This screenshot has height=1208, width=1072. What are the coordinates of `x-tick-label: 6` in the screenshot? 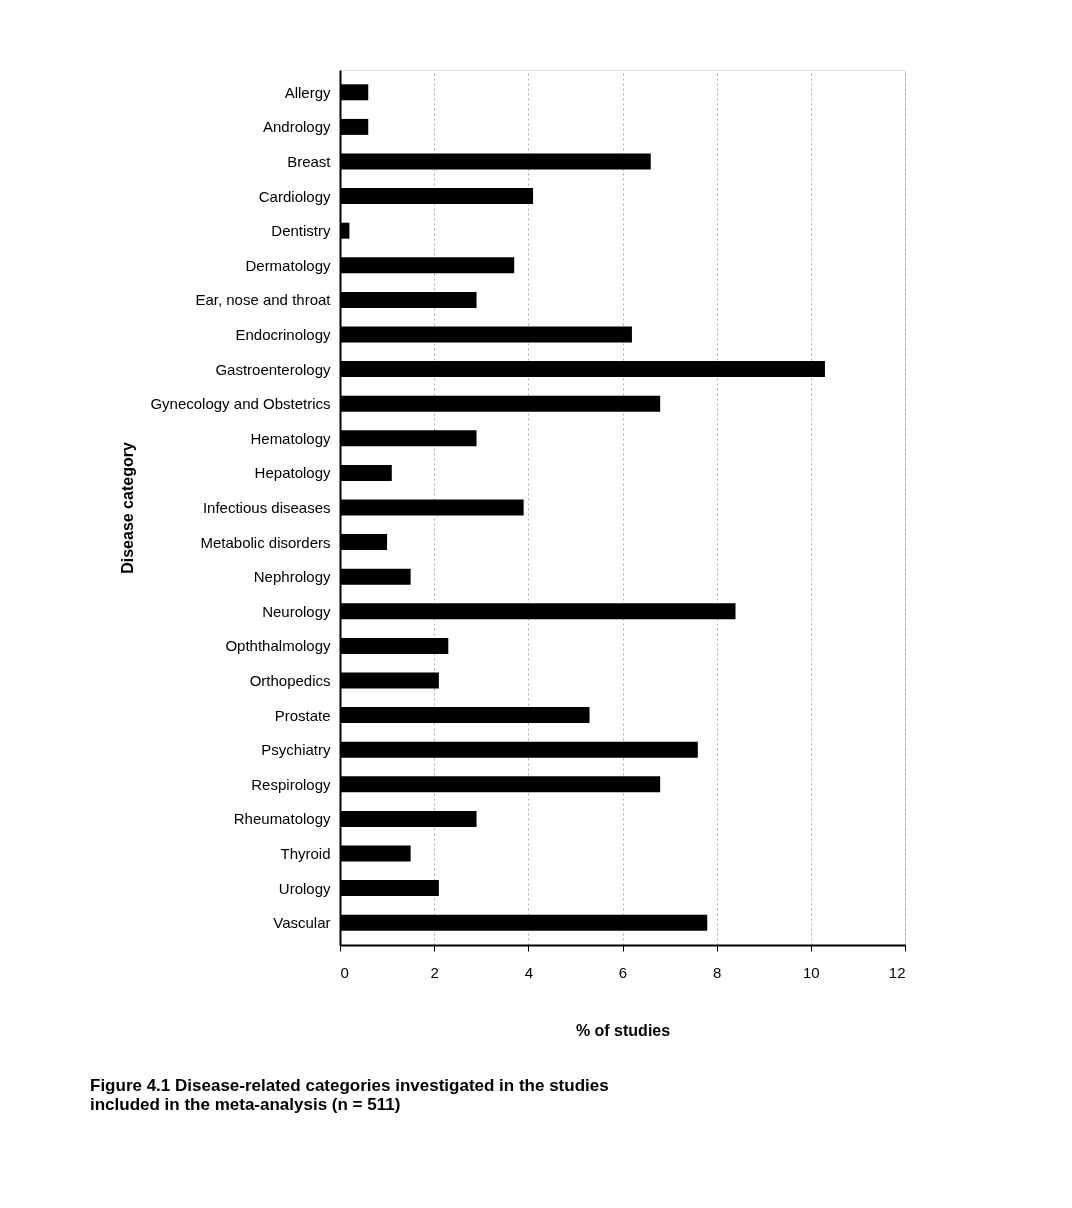 It's located at (623, 972).